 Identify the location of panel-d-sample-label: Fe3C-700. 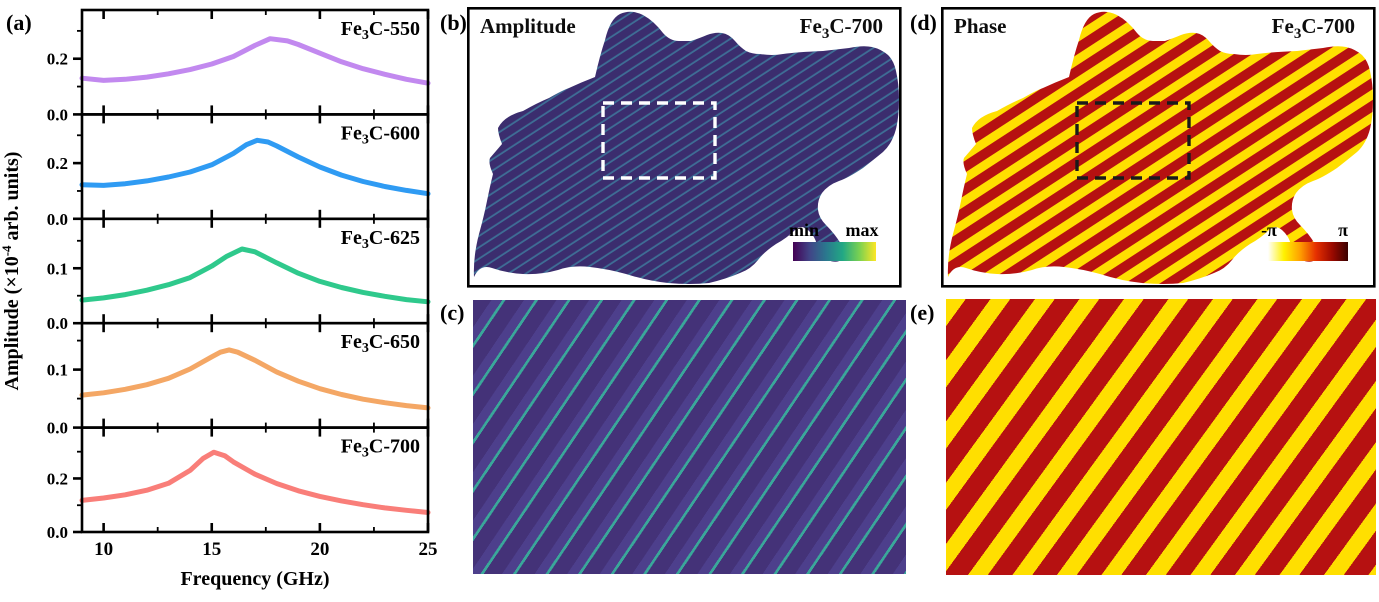
(1293, 28).